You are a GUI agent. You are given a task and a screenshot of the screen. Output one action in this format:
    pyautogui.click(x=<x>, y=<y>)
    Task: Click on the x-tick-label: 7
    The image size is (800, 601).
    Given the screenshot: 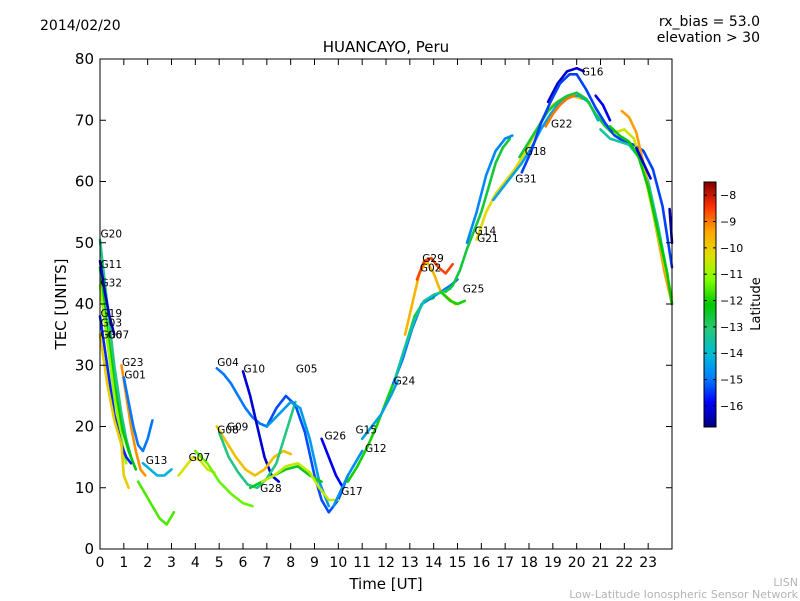 What is the action you would take?
    pyautogui.click(x=266, y=563)
    